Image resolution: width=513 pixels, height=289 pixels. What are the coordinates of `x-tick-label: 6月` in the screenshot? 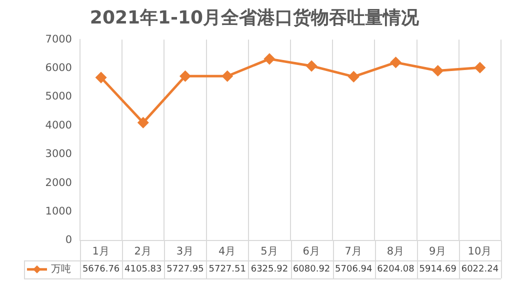 It's located at (311, 251).